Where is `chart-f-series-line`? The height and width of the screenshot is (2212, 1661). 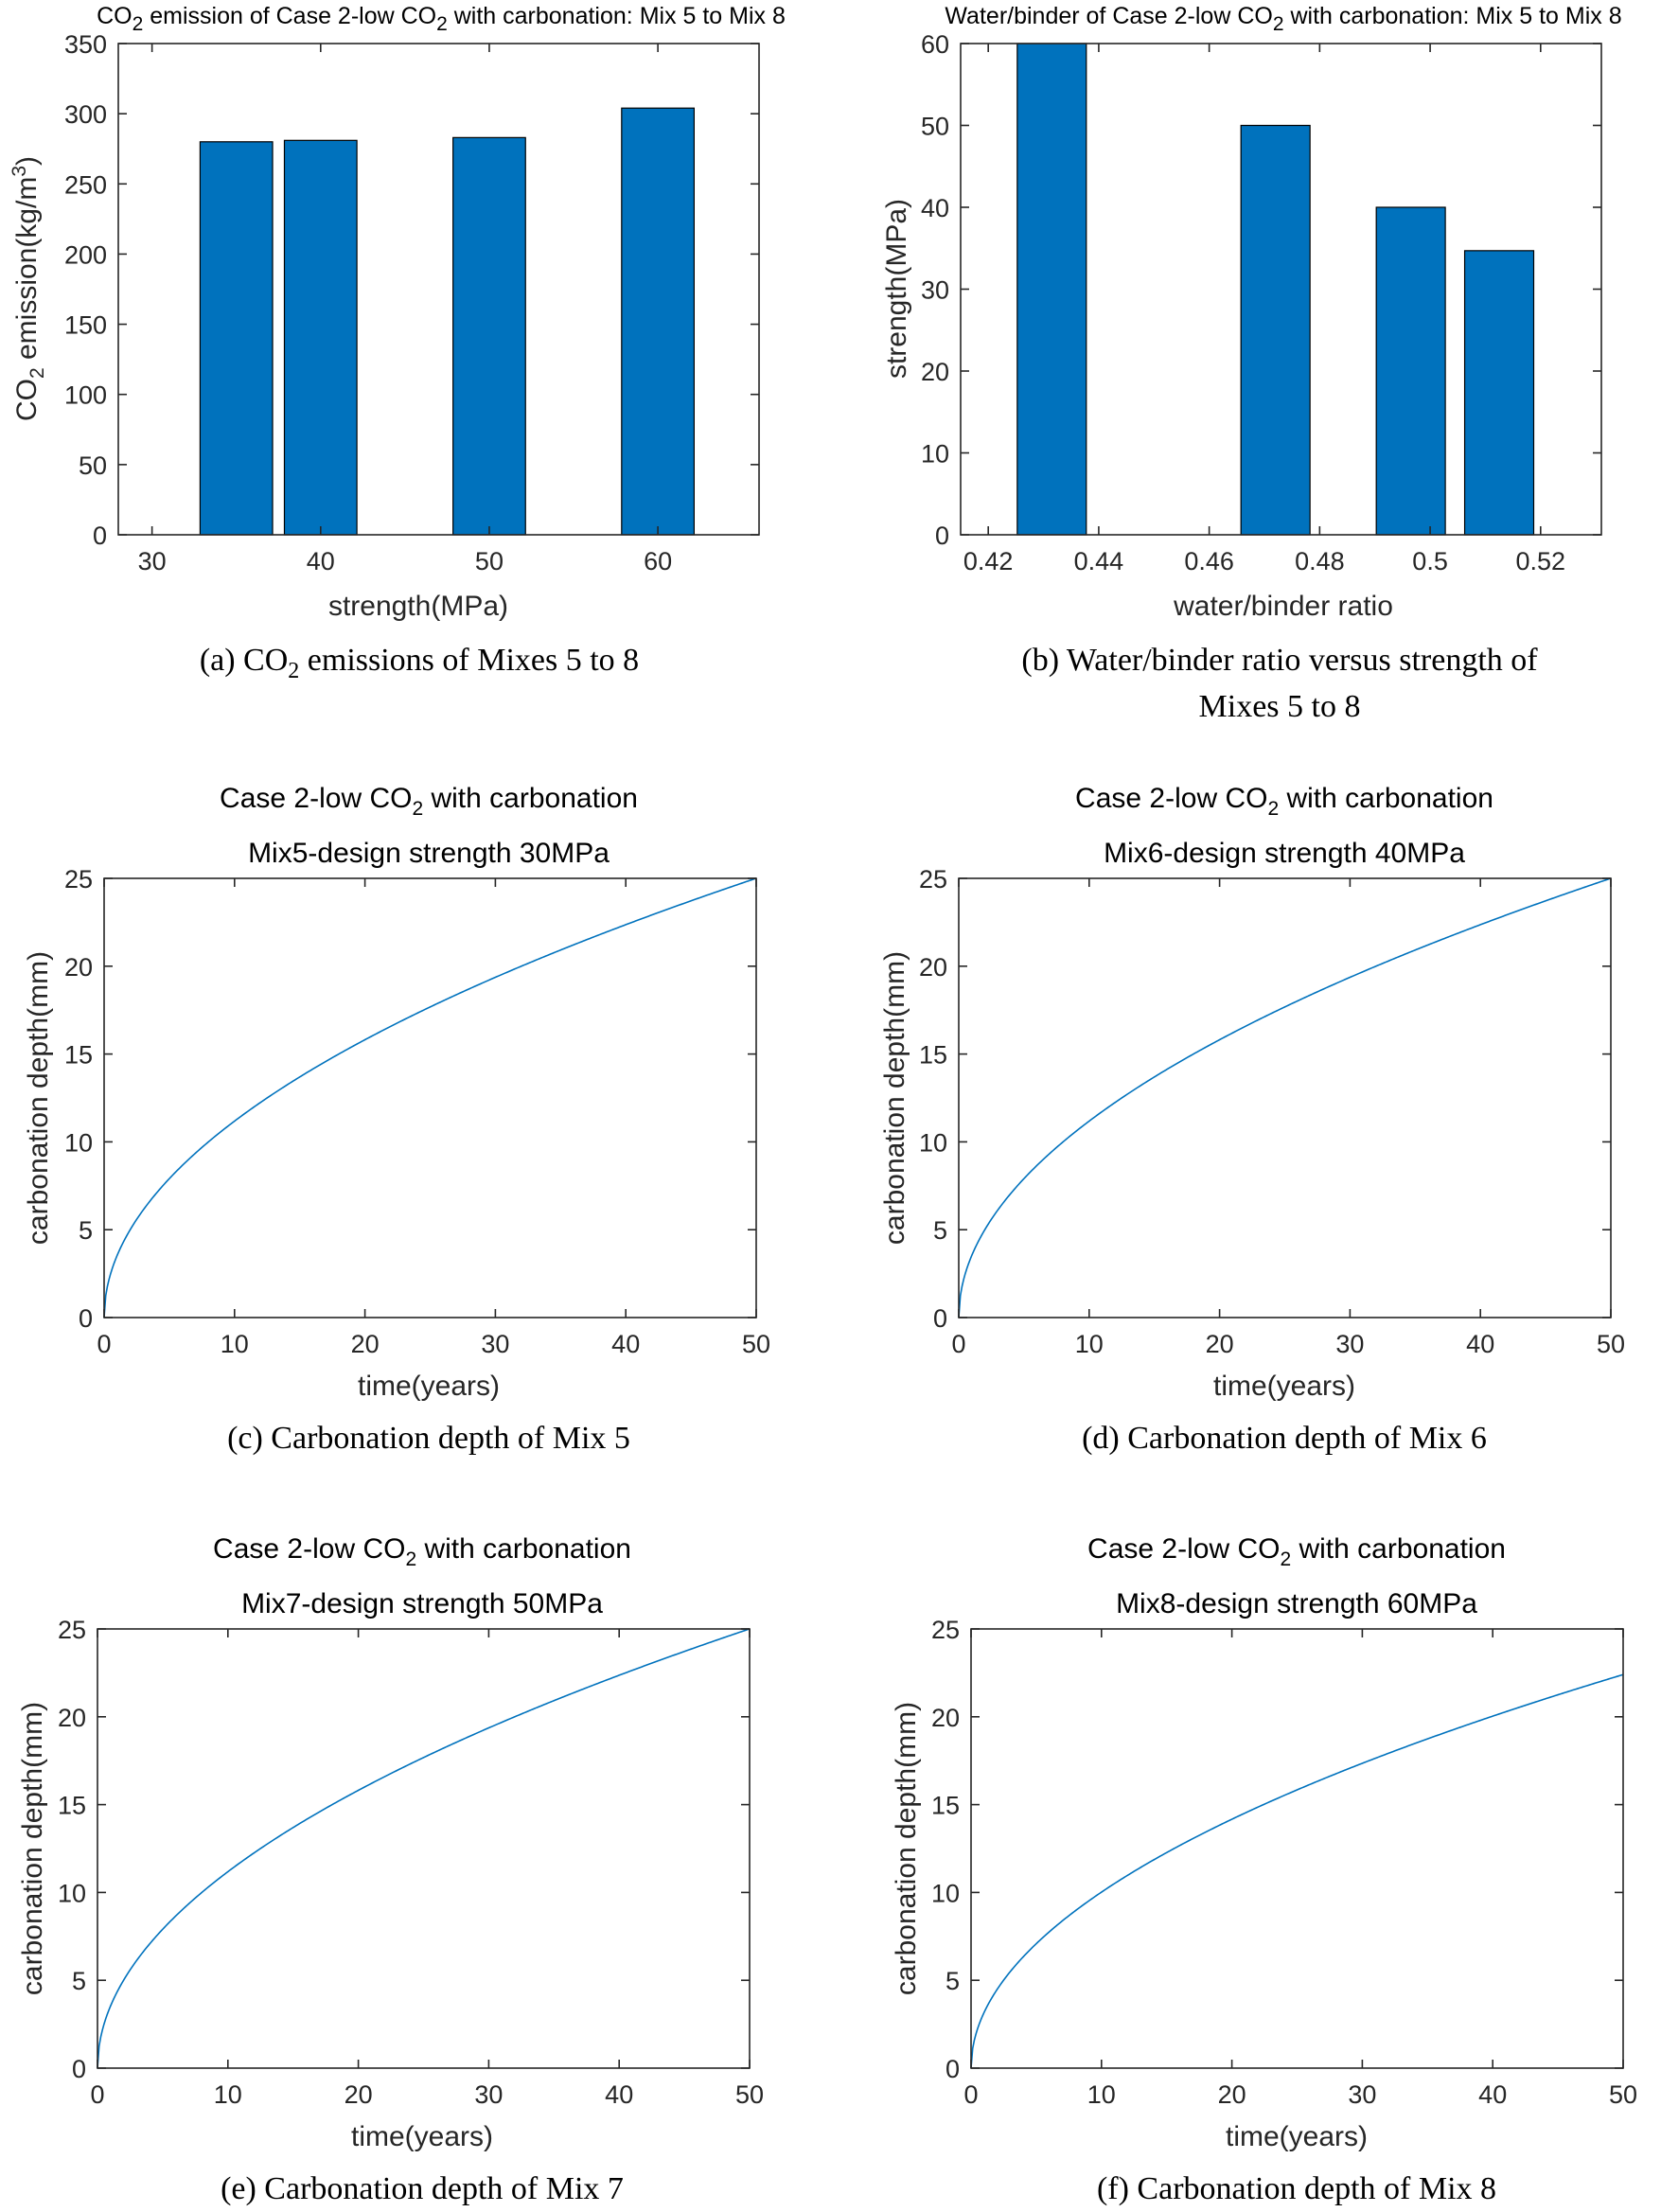 chart-f-series-line is located at coordinates (1297, 1871).